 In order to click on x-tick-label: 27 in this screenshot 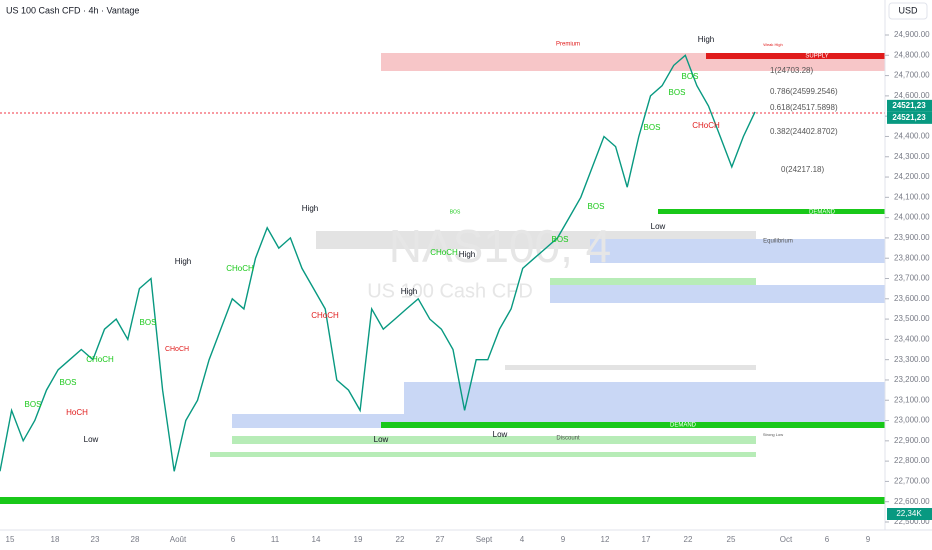, I will do `click(440, 539)`.